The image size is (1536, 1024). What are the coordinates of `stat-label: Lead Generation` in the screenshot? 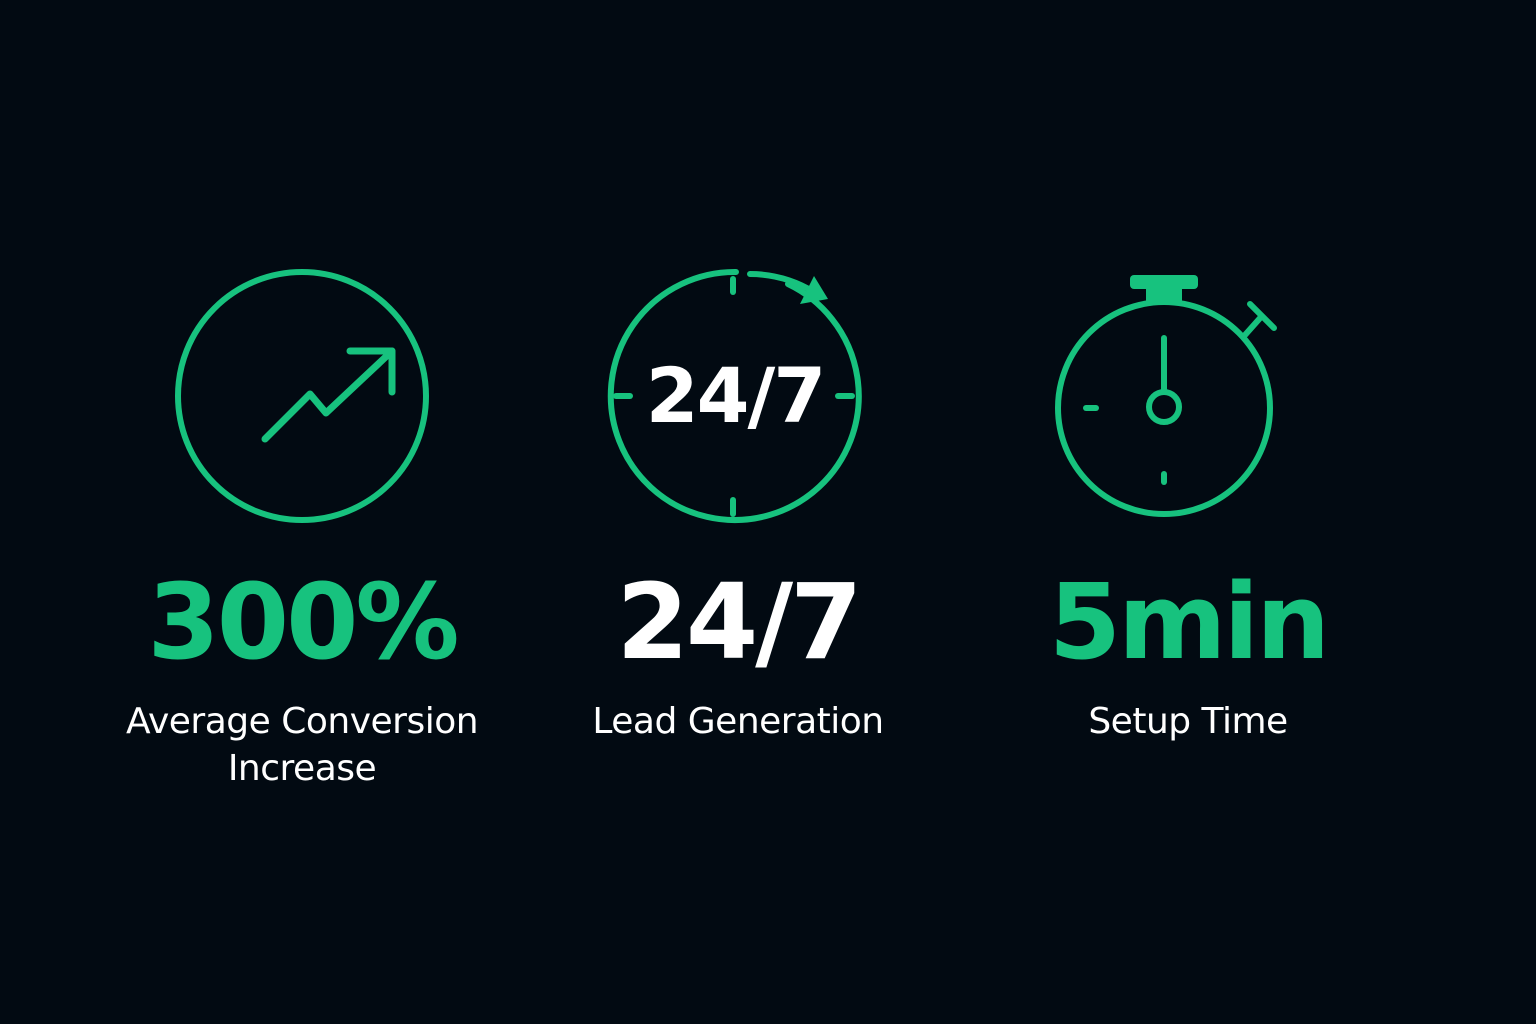 It's located at (738, 721).